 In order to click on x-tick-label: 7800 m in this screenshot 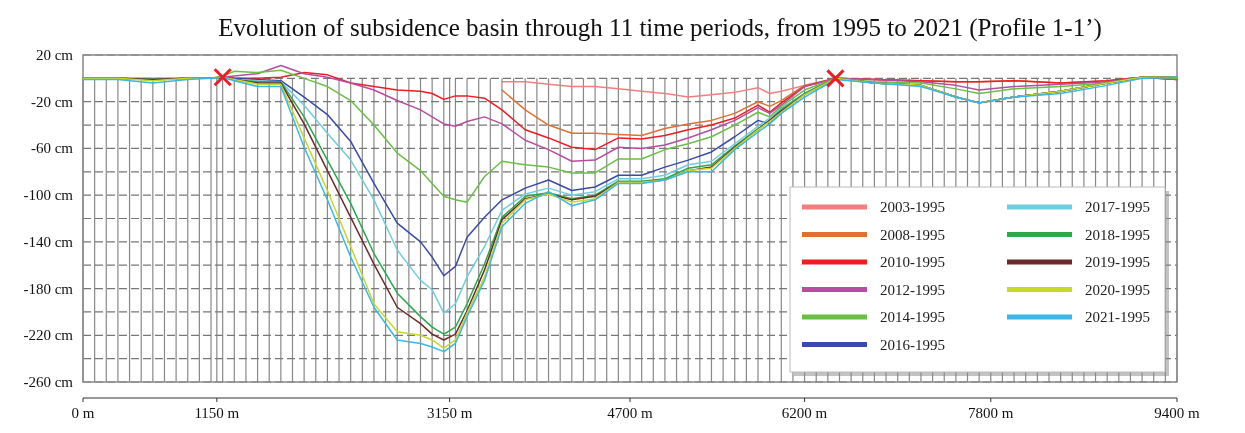, I will do `click(991, 413)`.